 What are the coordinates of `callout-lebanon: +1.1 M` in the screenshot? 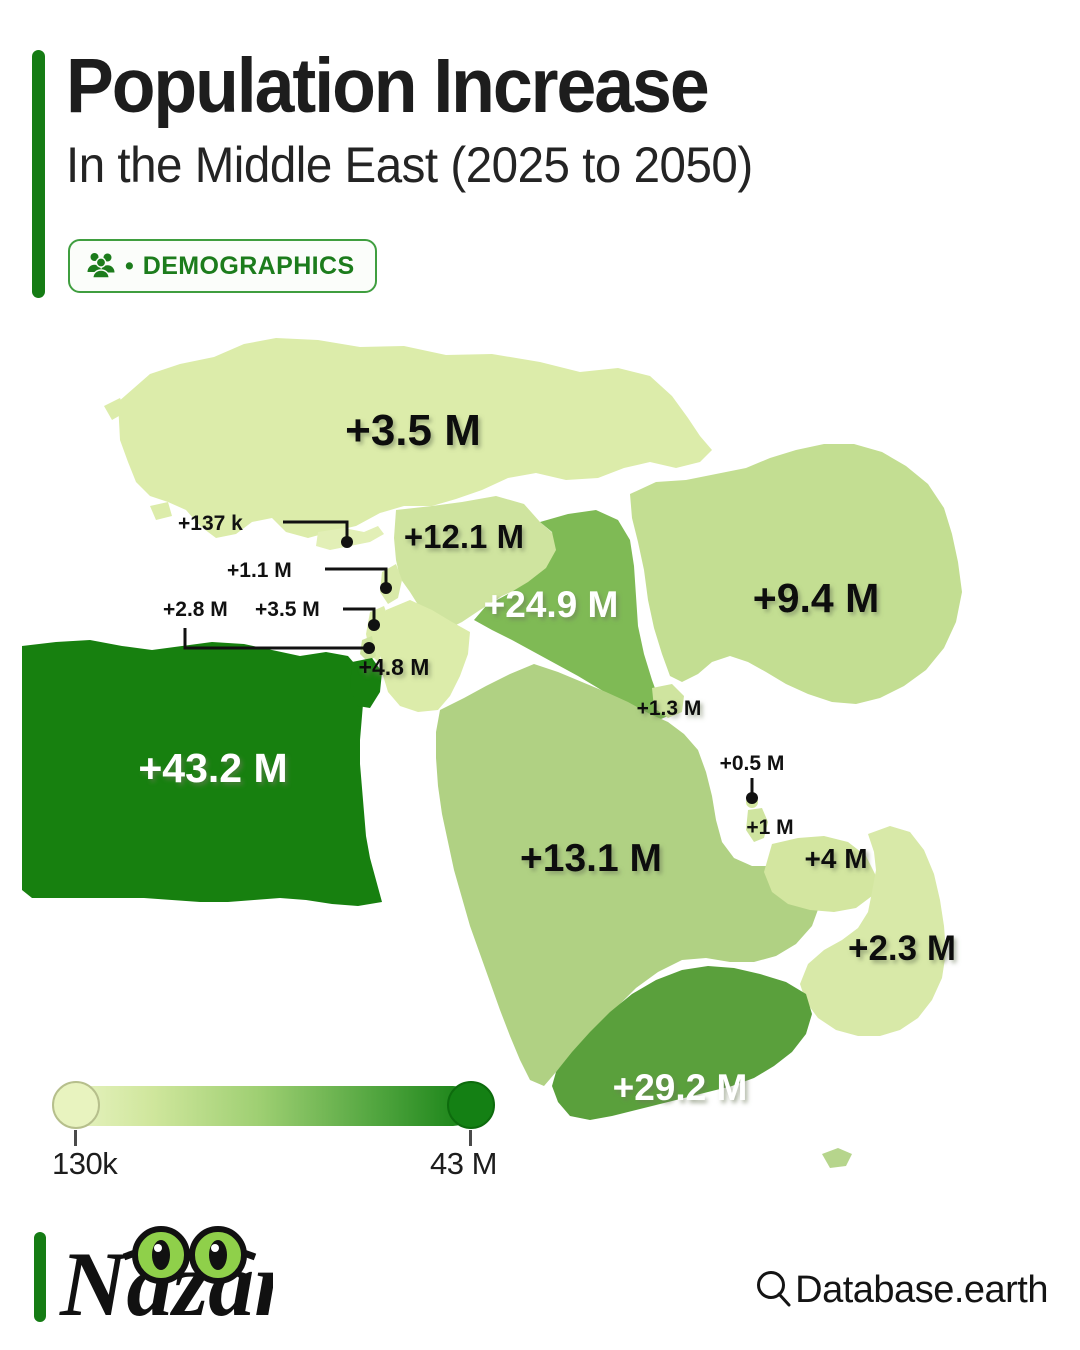 It's located at (259, 570).